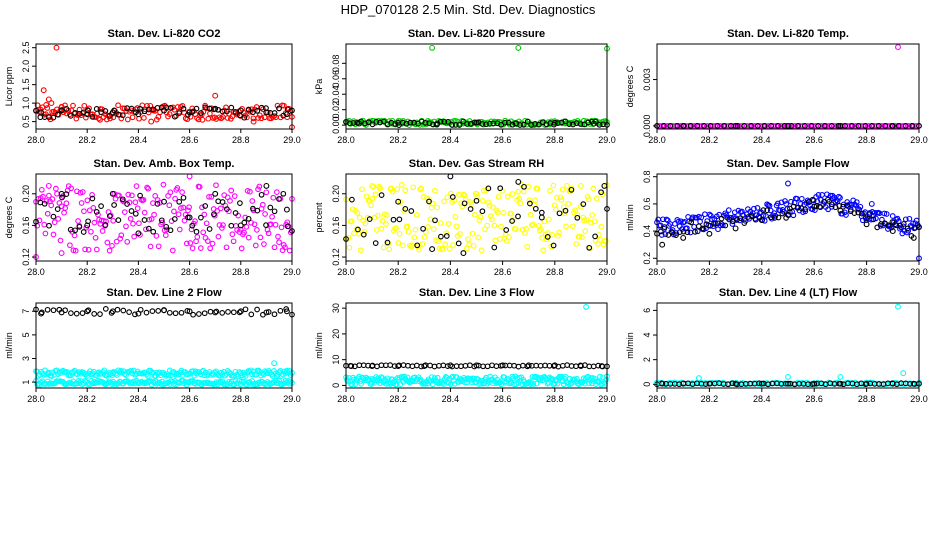 This screenshot has height=545, width=936. What do you see at coordinates (26, 121) in the screenshot?
I see `y-tick-label: 0.5` at bounding box center [26, 121].